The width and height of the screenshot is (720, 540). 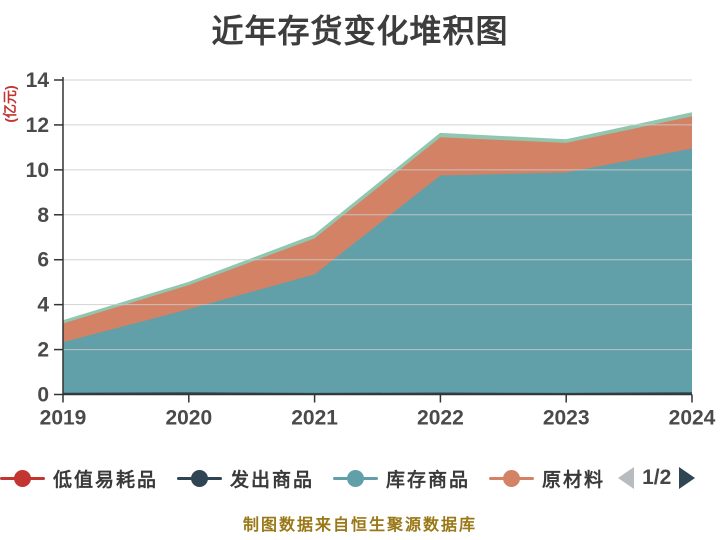 I want to click on legend-label: 发出商品, so click(x=272, y=480).